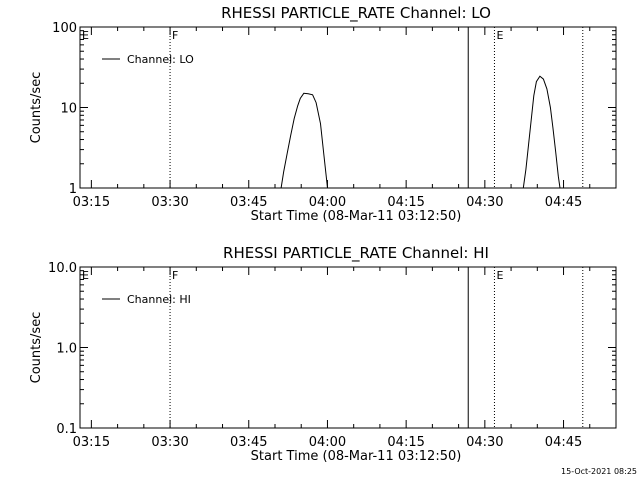  Describe the element at coordinates (160, 59) in the screenshot. I see `legend-entry: Channel: LO` at that location.